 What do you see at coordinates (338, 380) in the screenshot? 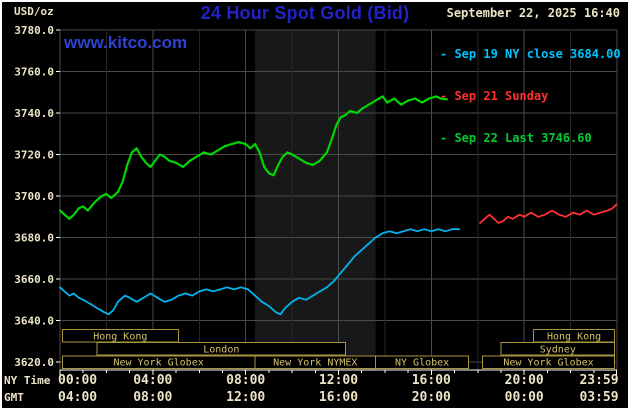
I see `x-tick-label-ny: 12:00` at bounding box center [338, 380].